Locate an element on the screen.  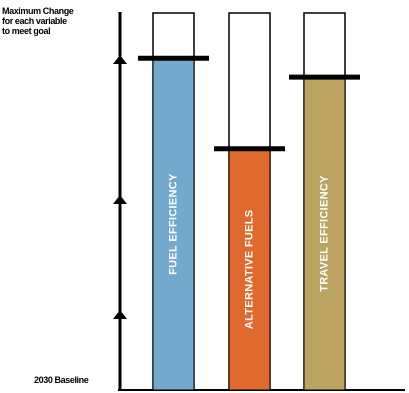
baseline-label: 2030 Baseline is located at coordinates (61, 380).